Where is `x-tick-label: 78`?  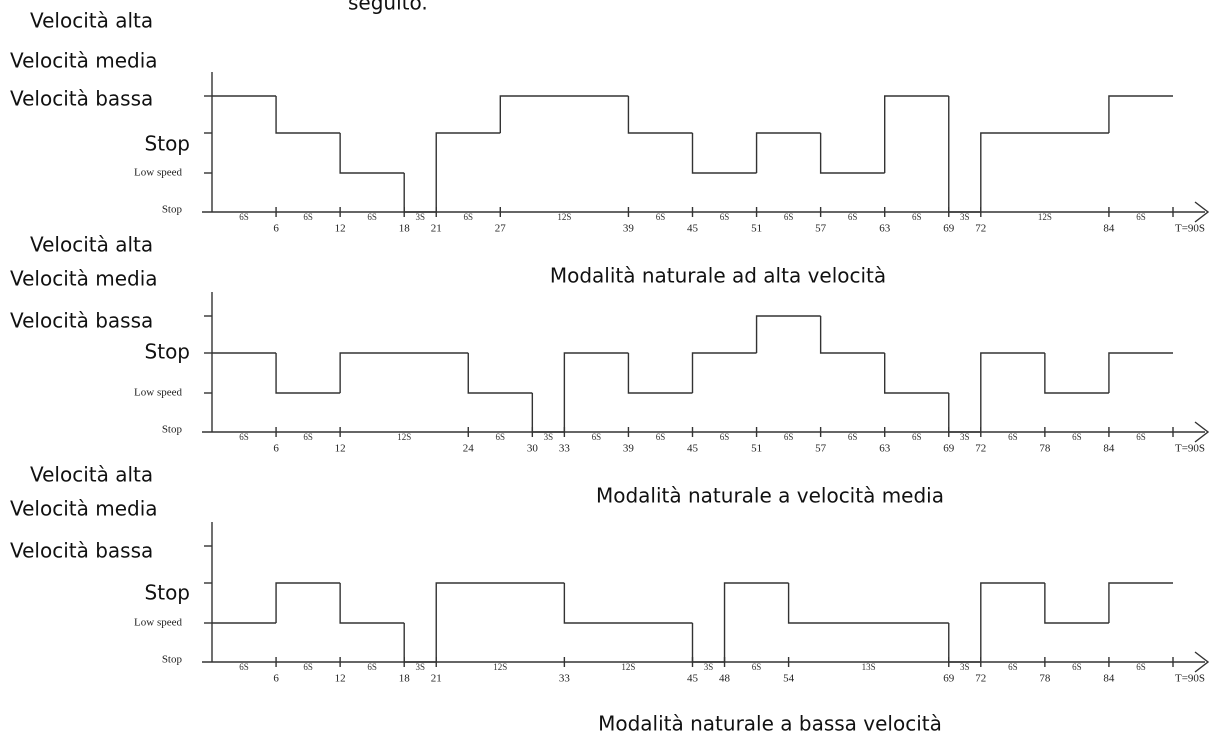
x-tick-label: 78 is located at coordinates (1045, 679).